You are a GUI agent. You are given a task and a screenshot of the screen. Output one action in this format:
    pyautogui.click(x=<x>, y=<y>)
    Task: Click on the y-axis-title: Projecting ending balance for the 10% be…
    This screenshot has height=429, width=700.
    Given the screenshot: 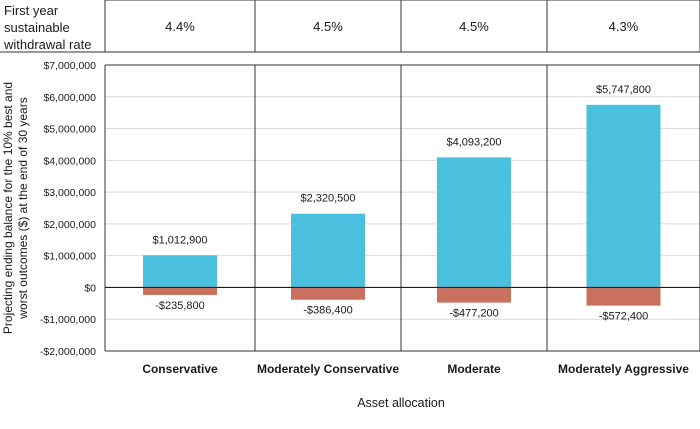 What is the action you would take?
    pyautogui.click(x=15, y=208)
    